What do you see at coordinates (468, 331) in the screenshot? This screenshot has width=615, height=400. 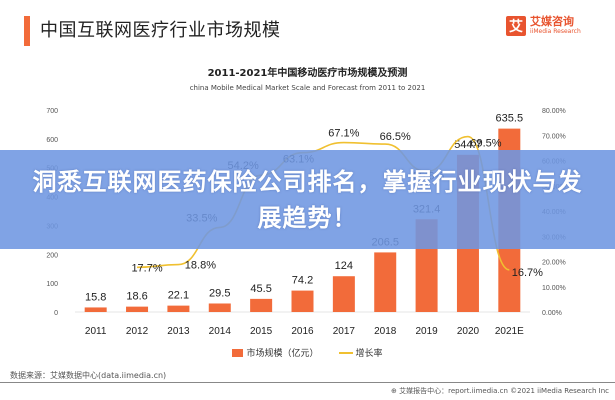 I see `x-axis-tick-label: 2020` at bounding box center [468, 331].